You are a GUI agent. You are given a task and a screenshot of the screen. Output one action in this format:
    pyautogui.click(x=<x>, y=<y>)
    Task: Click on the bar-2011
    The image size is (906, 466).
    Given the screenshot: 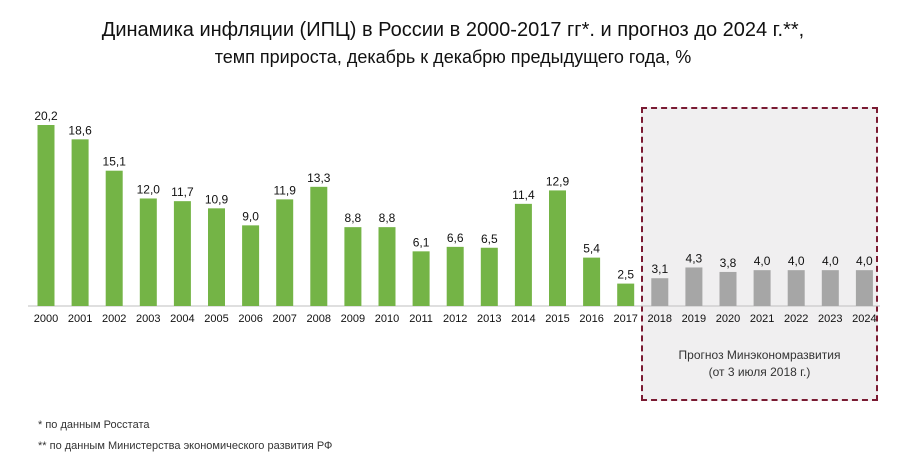 What is the action you would take?
    pyautogui.click(x=421, y=278)
    